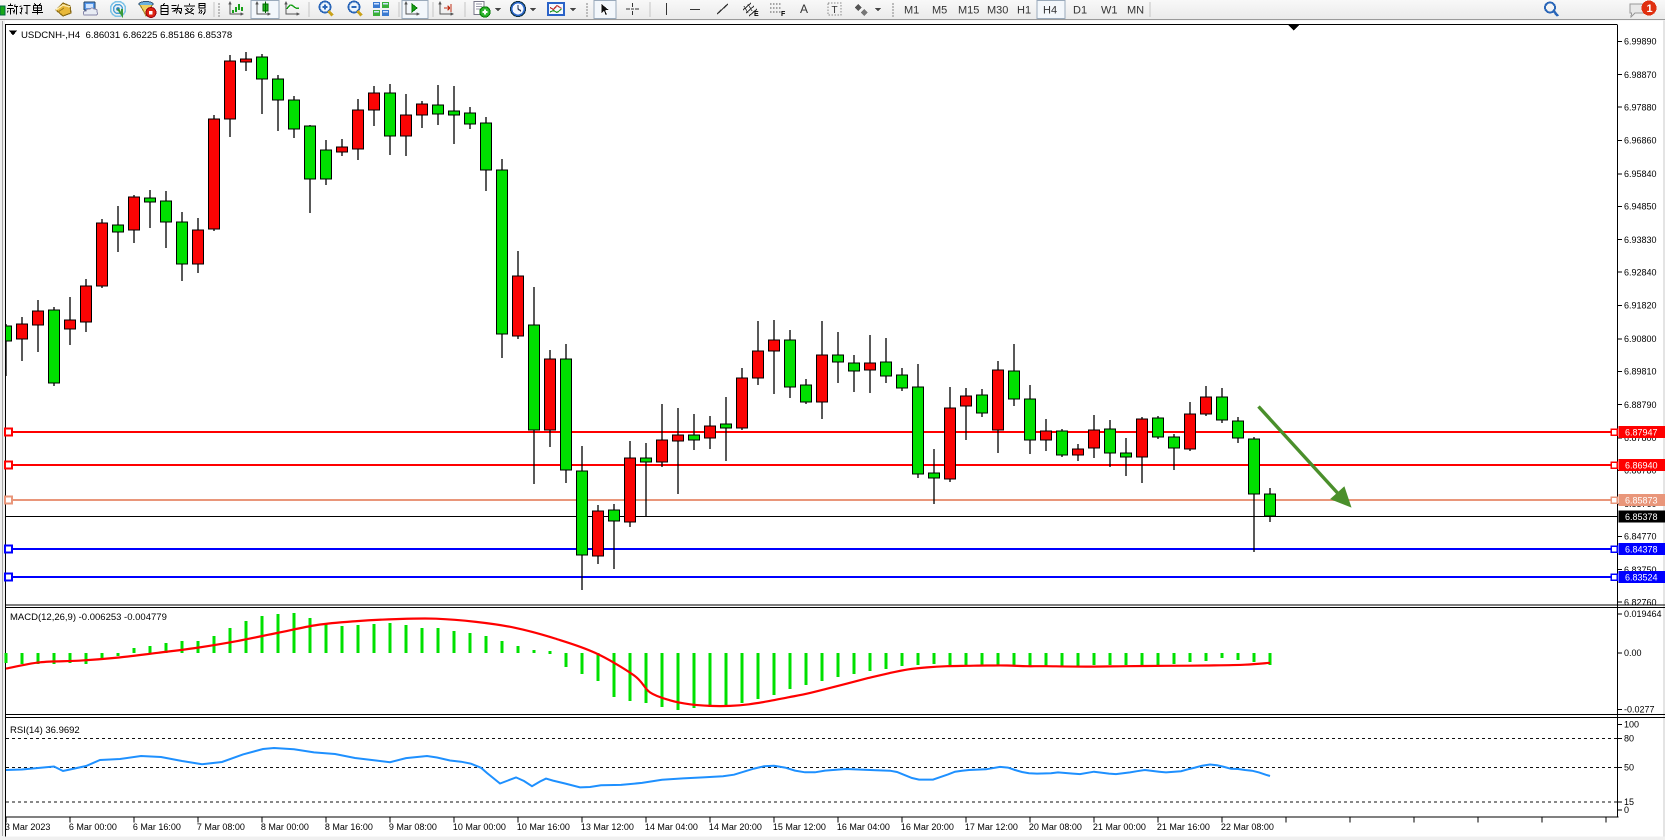  I want to click on svg-text: E, so click(756, 14).